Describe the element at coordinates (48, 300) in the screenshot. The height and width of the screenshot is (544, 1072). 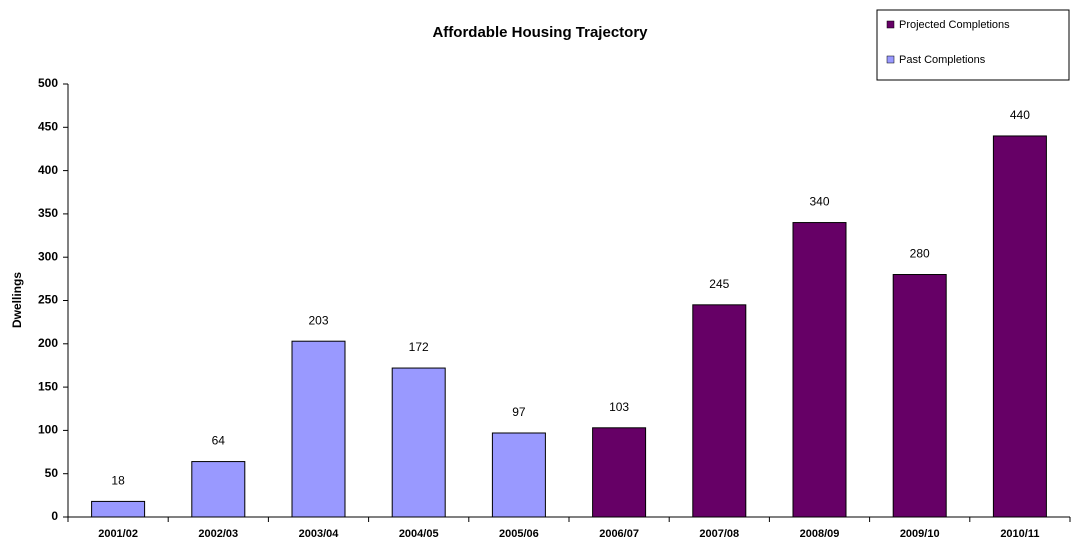
I see `y-tick-label: 250` at that location.